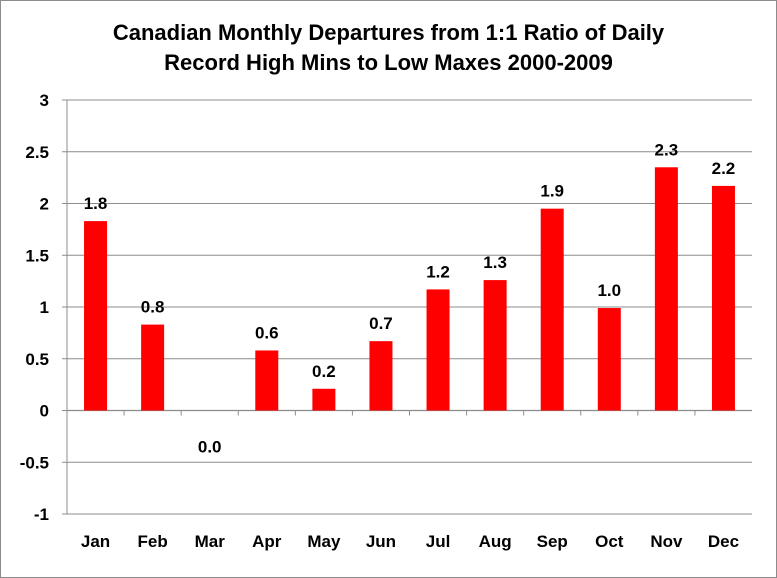 This screenshot has height=578, width=777. Describe the element at coordinates (609, 290) in the screenshot. I see `data-label-oct: 1.0` at that location.